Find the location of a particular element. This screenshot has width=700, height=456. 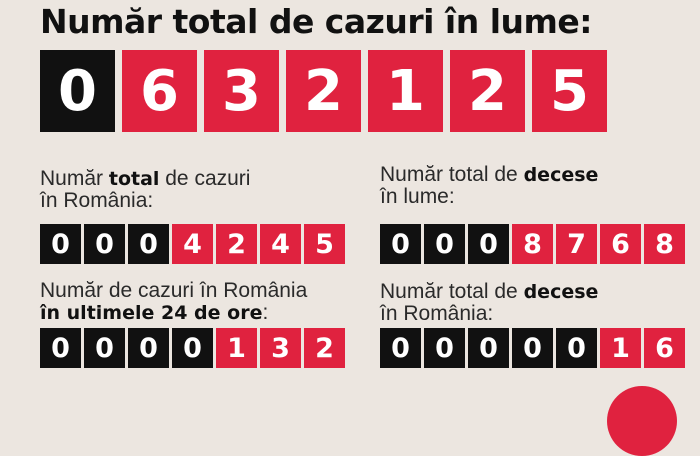

ro-total-label: Număr total de cazuri în România: is located at coordinates (145, 190).